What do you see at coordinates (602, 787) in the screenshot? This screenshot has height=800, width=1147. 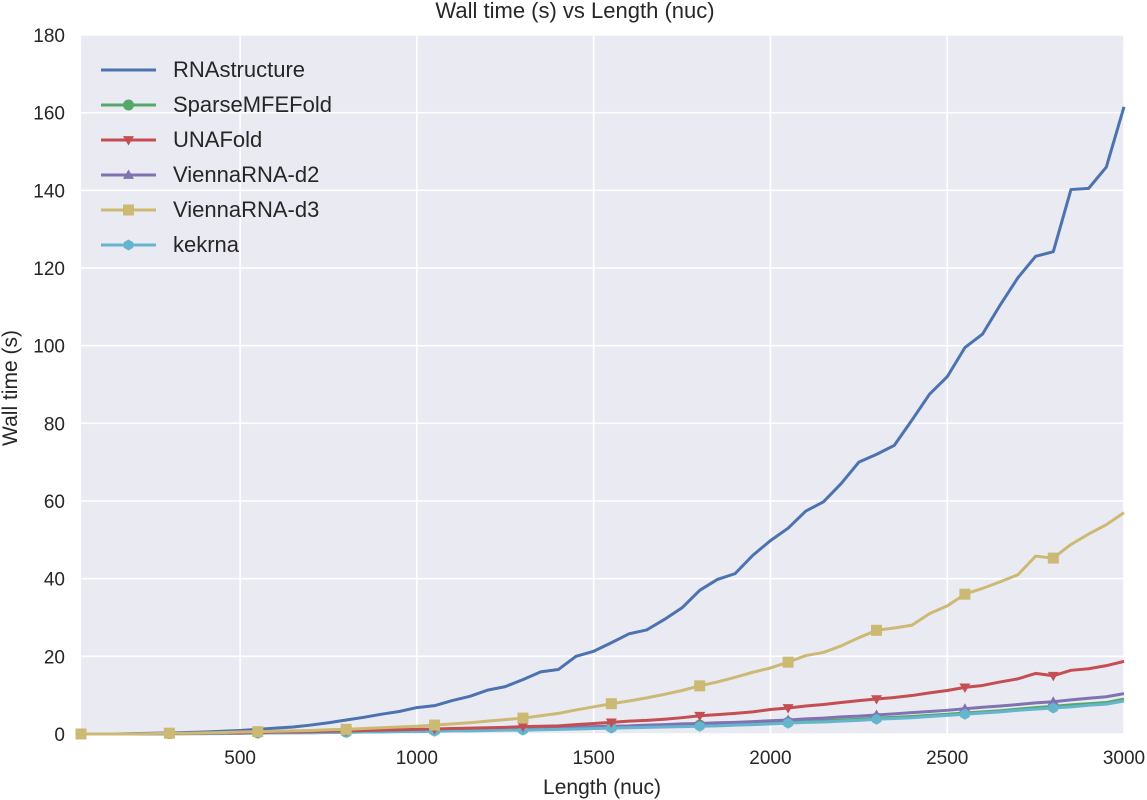 I see `x-axis-title: Length (nuc)` at bounding box center [602, 787].